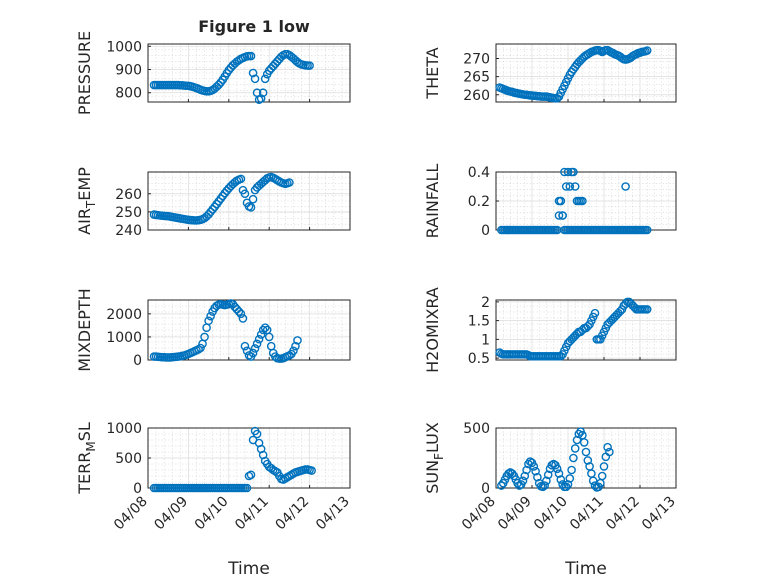  I want to click on x-tick-label: 04/08, so click(479, 514).